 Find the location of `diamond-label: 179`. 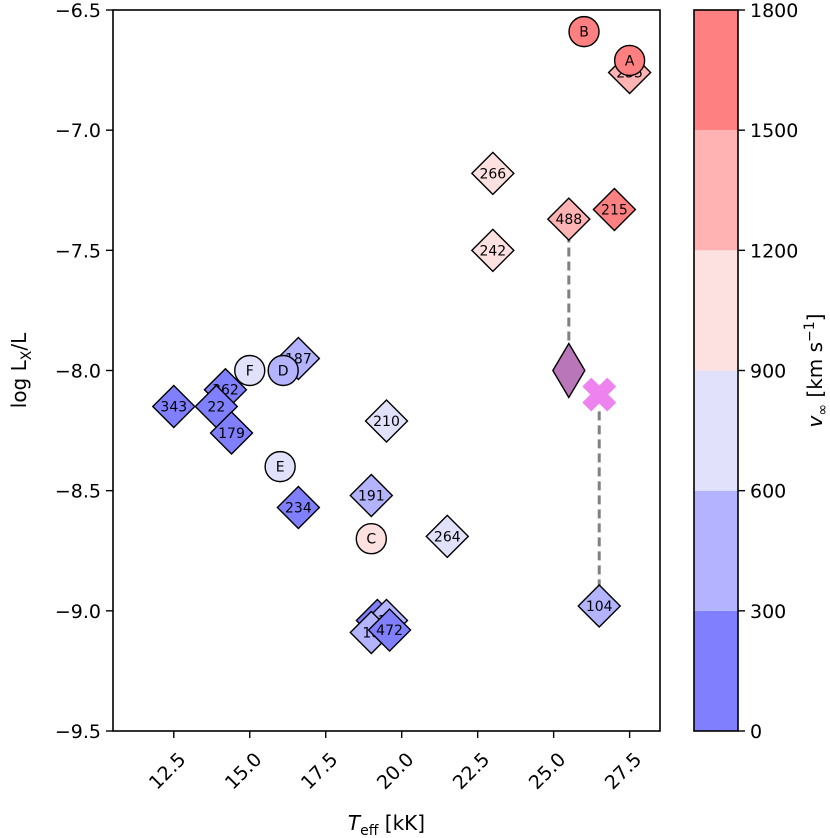

diamond-label: 179 is located at coordinates (231, 434).